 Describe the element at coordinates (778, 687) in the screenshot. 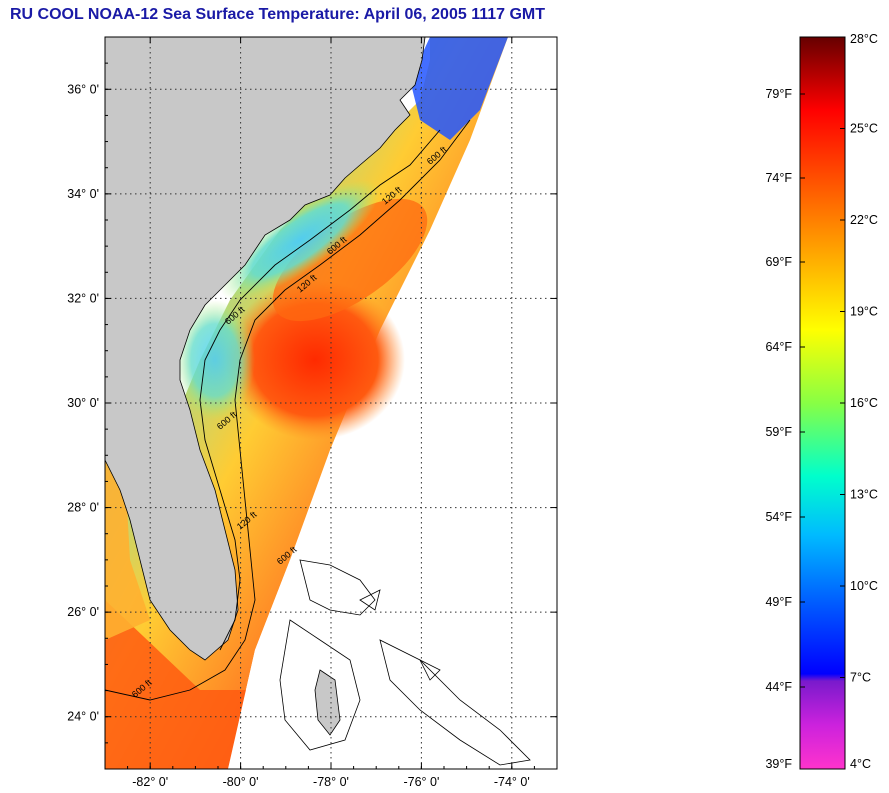

I see `colorbar-fahrenheit-label: 44°F` at that location.